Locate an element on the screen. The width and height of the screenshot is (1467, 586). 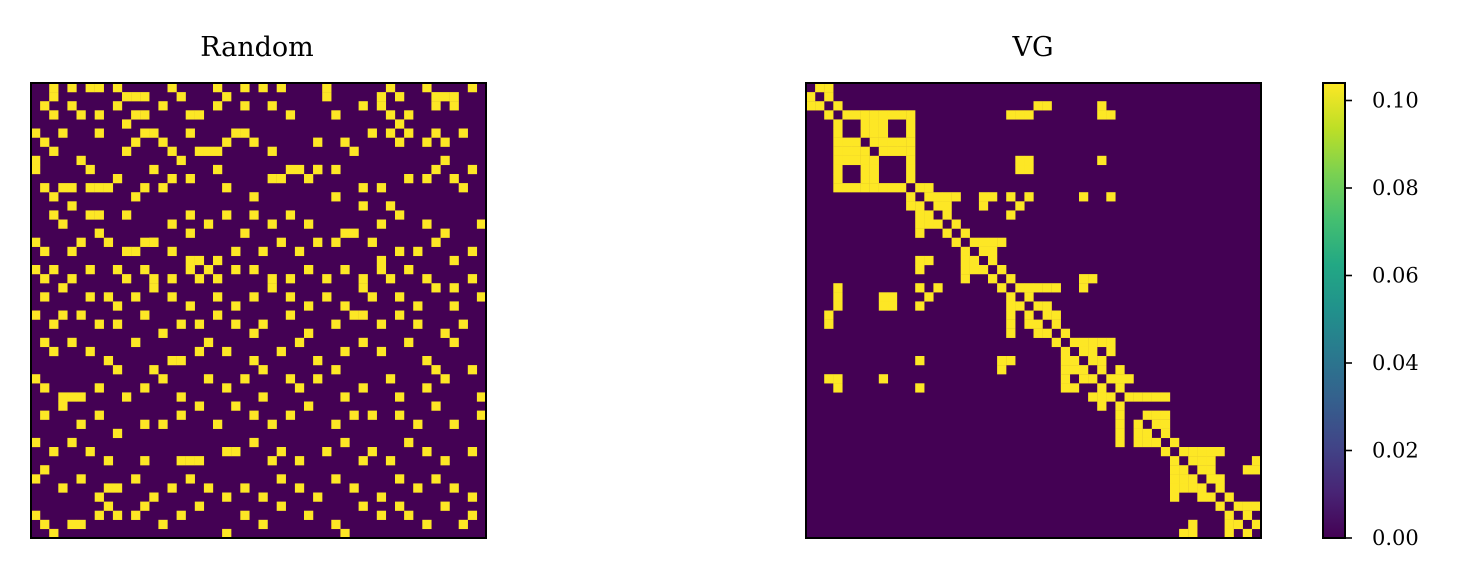
colorbar-tick-label: 0.04 is located at coordinates (1395, 363).